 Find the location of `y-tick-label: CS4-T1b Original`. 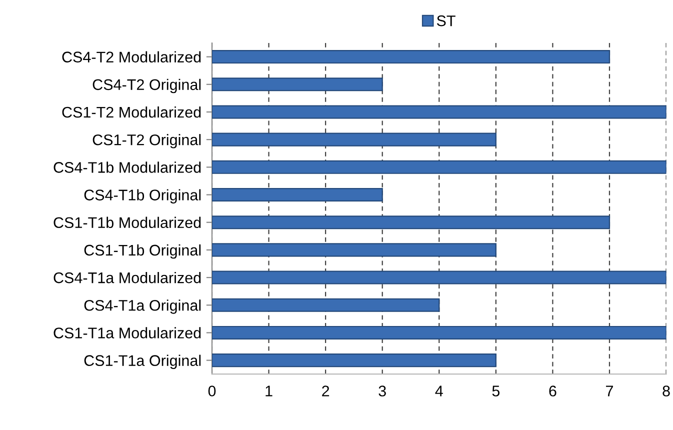

y-tick-label: CS4-T1b Original is located at coordinates (142, 196).